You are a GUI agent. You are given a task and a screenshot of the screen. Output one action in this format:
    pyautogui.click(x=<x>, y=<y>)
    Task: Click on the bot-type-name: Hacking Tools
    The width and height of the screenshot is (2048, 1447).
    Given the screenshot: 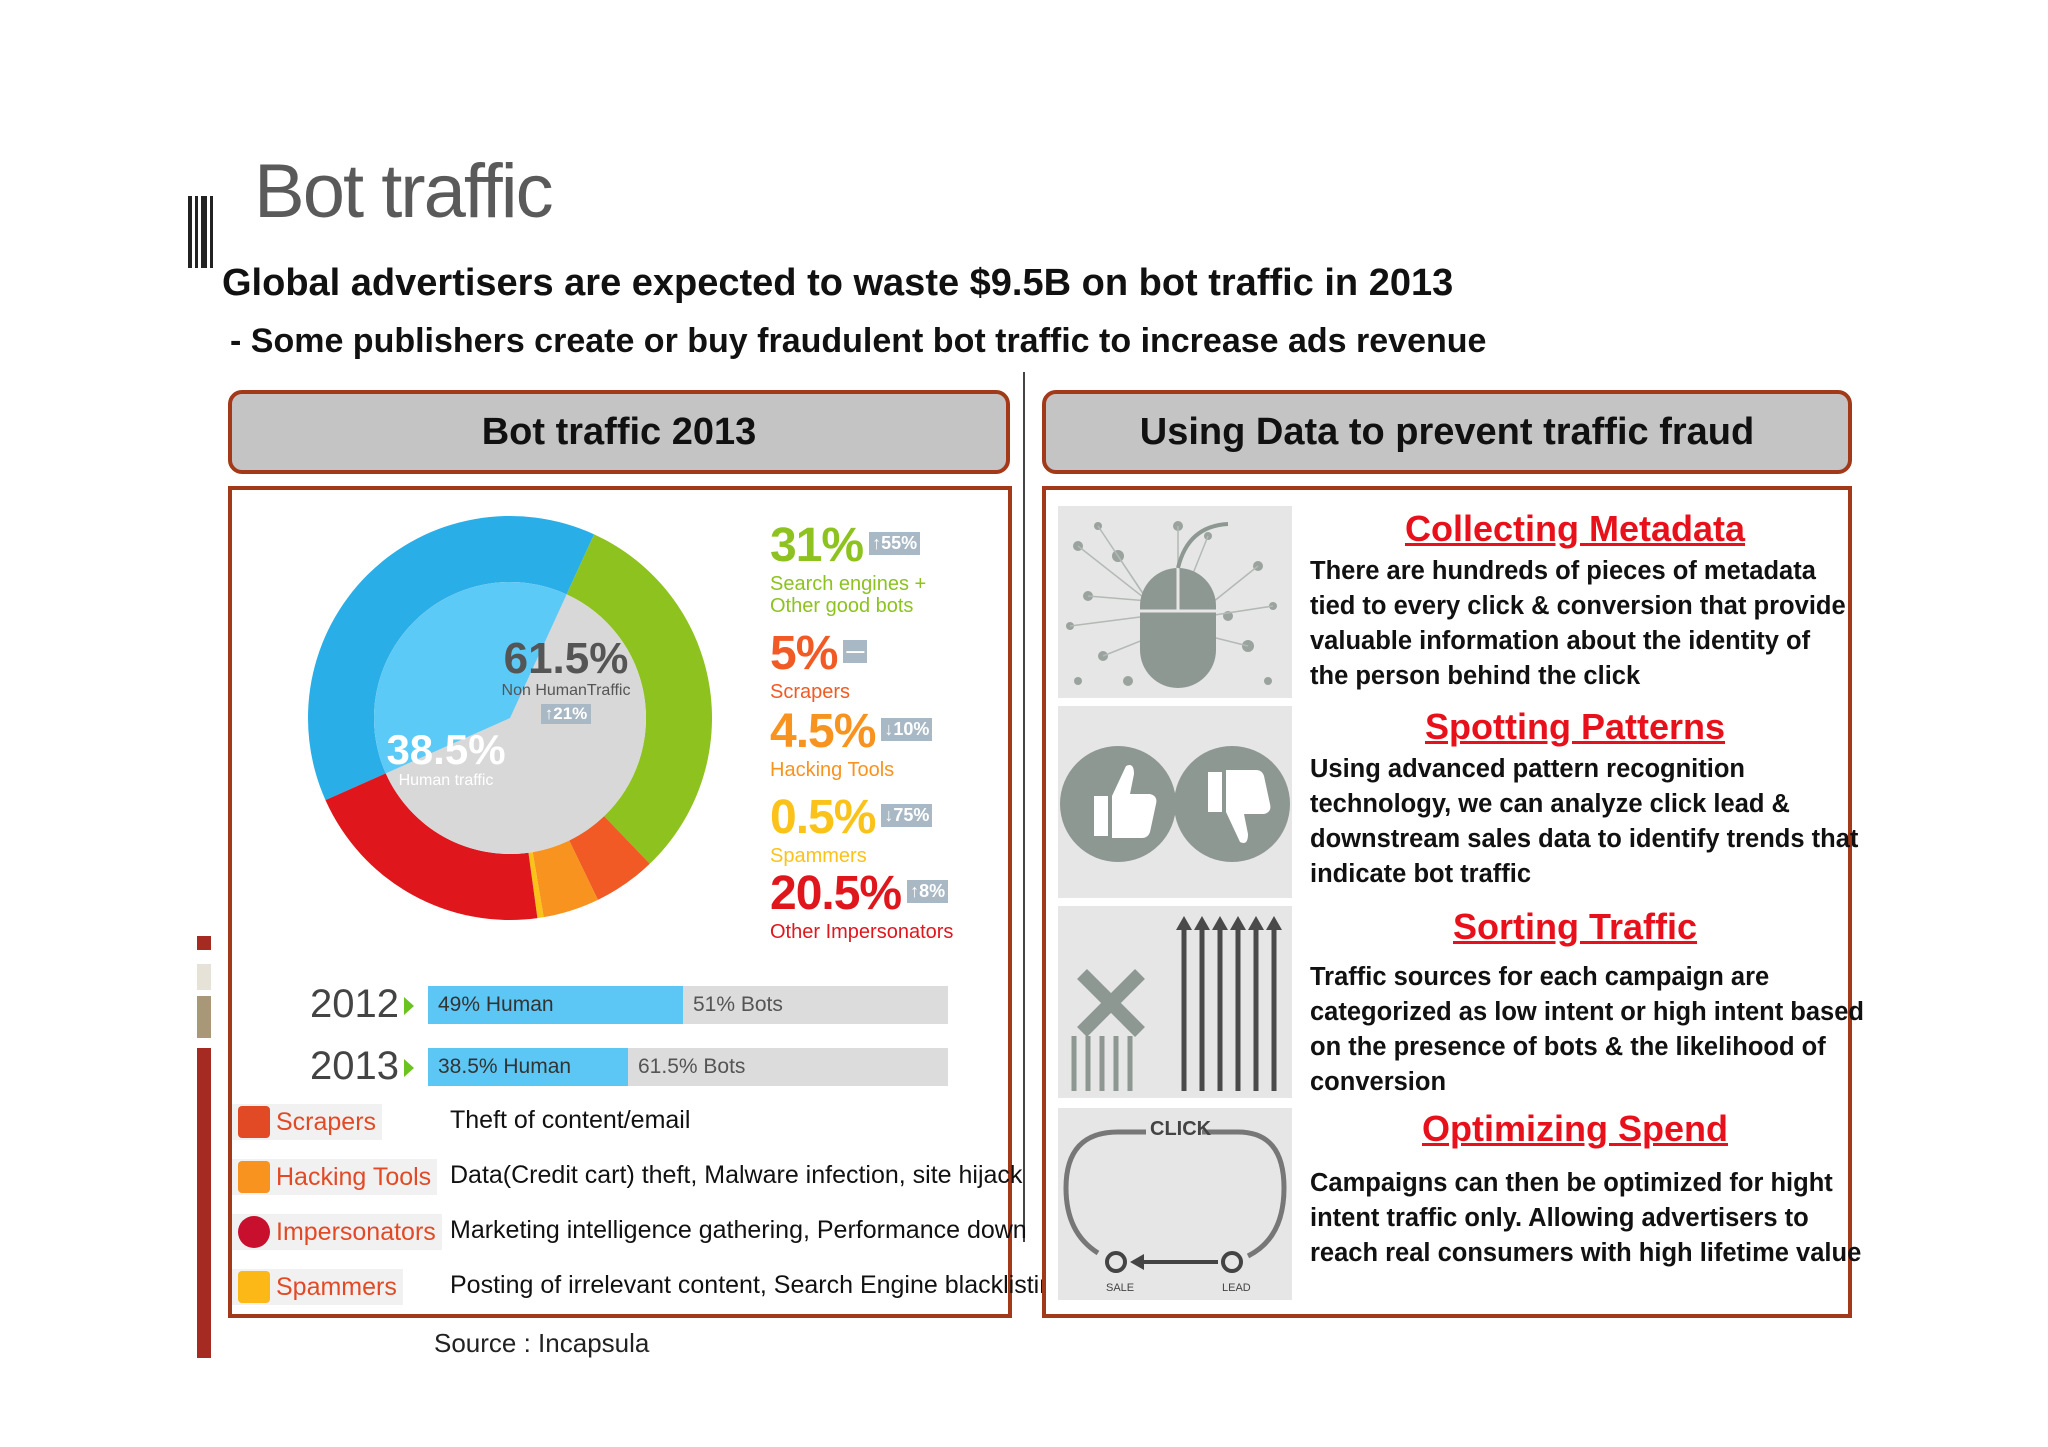 What is the action you would take?
    pyautogui.click(x=354, y=1176)
    